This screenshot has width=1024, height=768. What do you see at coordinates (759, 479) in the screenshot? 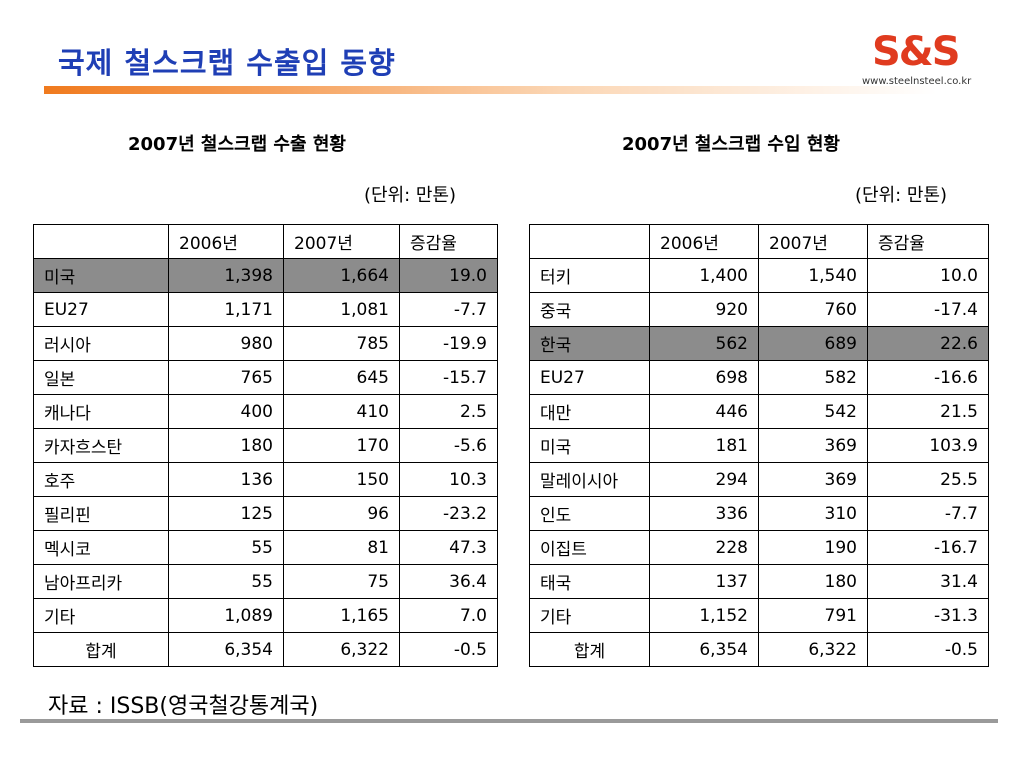
I see `table-row: 말레이시아 294 369 25.5` at bounding box center [759, 479].